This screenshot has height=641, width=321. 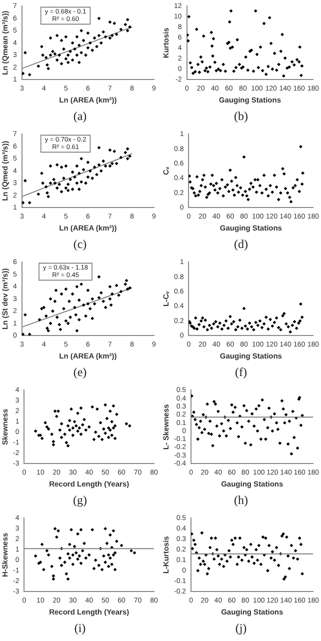 What do you see at coordinates (80, 372) in the screenshot?
I see `text: (e)` at bounding box center [80, 372].